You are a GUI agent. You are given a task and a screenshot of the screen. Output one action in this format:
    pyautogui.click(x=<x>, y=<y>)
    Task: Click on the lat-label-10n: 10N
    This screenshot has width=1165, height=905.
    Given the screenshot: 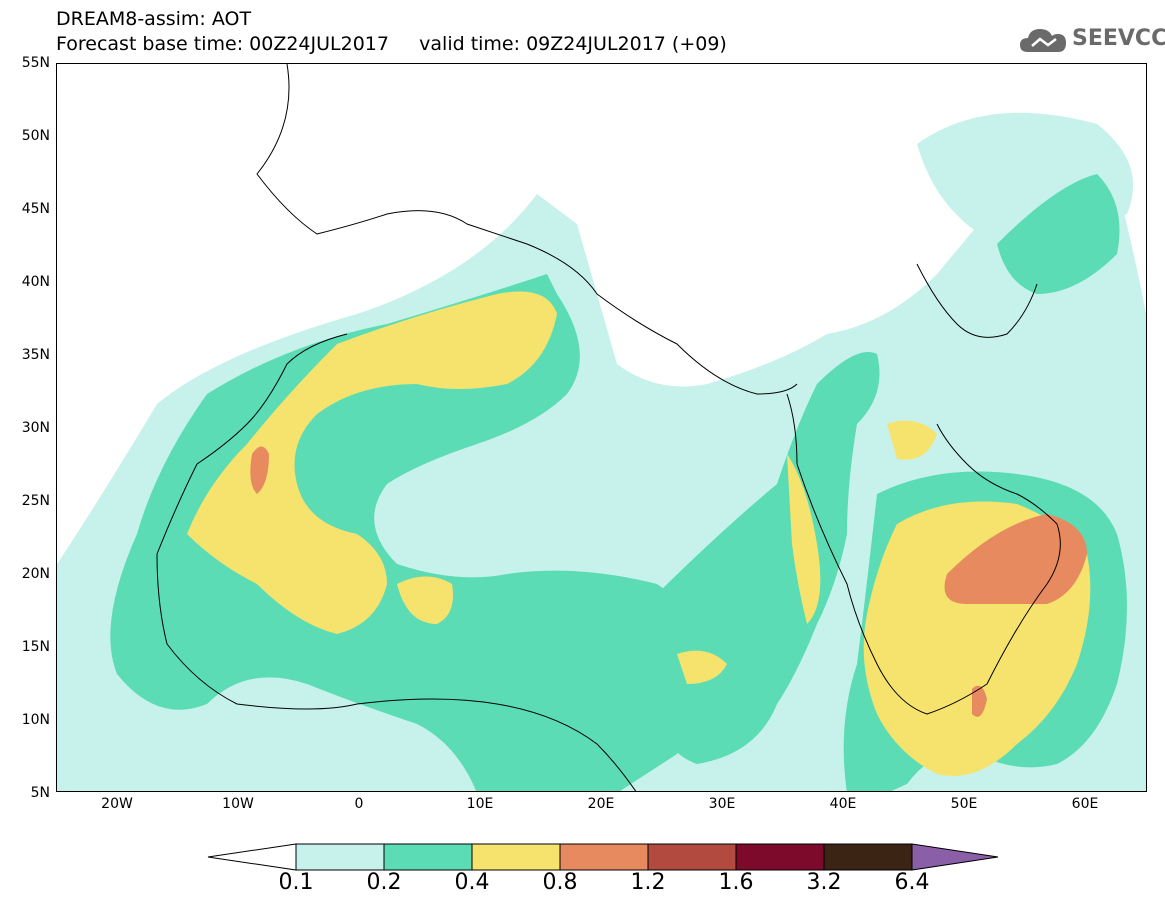 What is the action you would take?
    pyautogui.click(x=35, y=720)
    